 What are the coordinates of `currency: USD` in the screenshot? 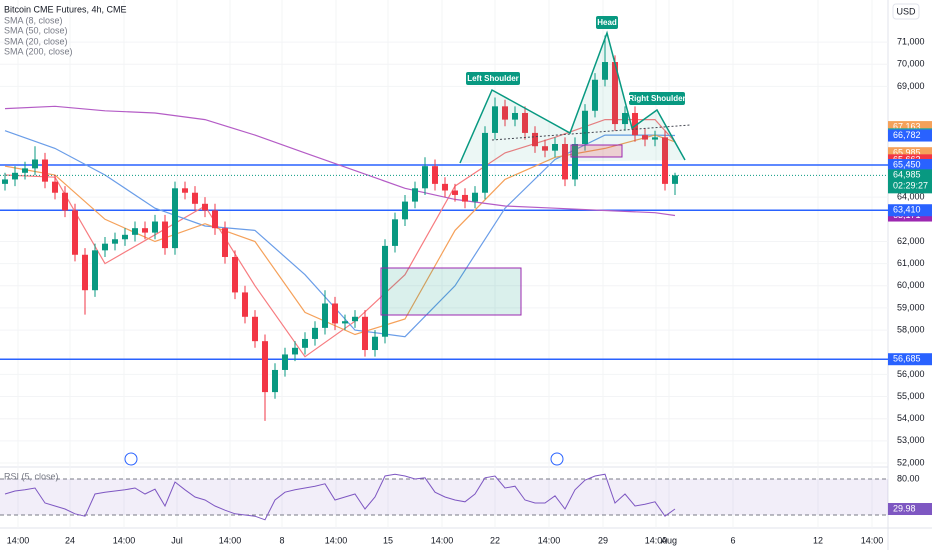 It's located at (906, 11).